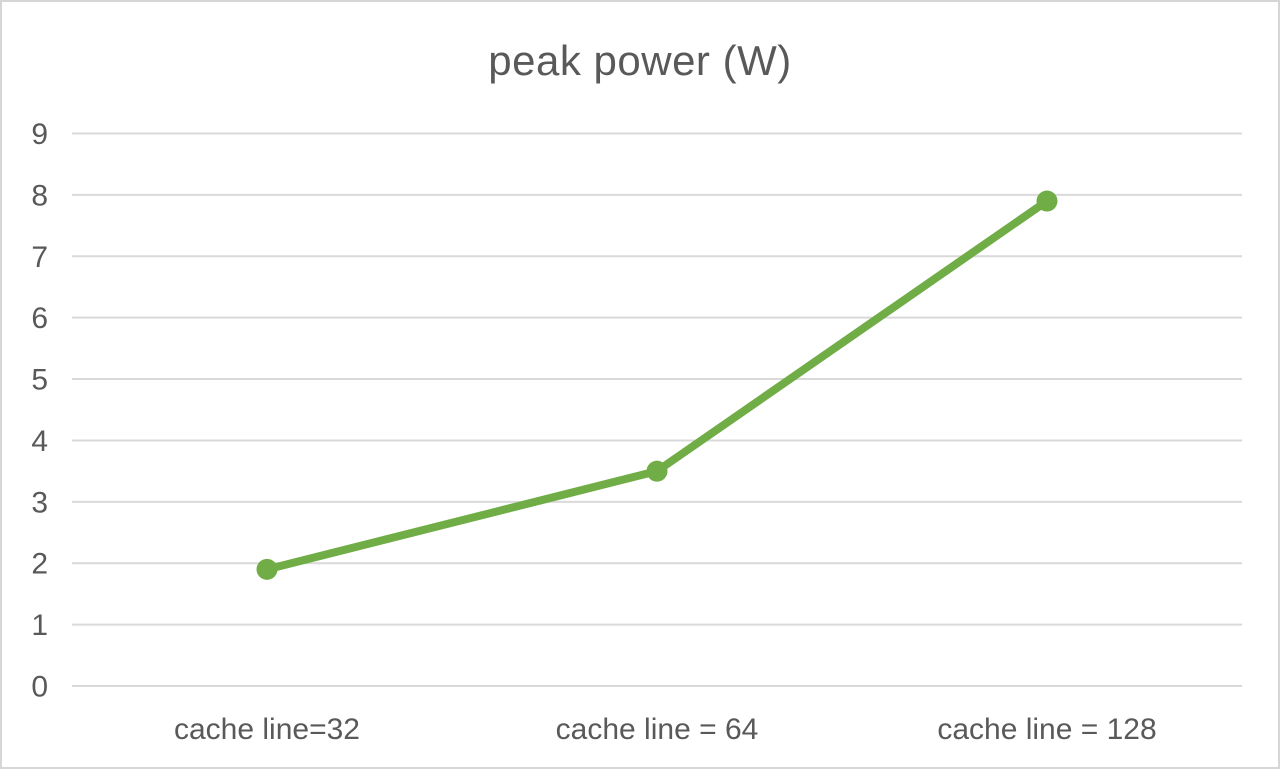  What do you see at coordinates (39, 195) in the screenshot?
I see `y-tick-label: 8` at bounding box center [39, 195].